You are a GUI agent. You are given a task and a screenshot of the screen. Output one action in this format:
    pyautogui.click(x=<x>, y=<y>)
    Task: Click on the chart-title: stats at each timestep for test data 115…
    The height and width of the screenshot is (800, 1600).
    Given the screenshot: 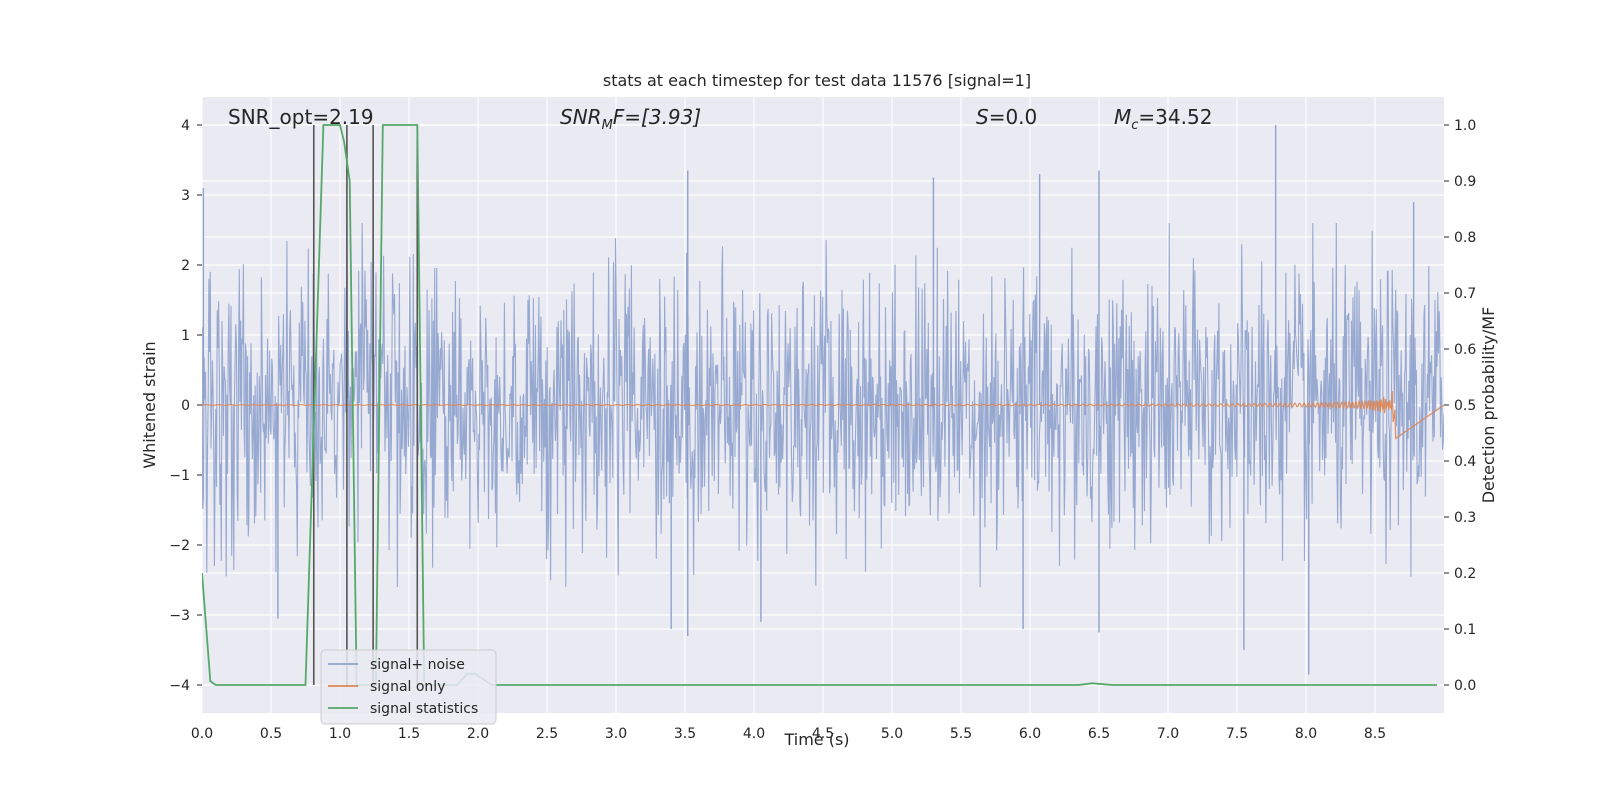 What is the action you would take?
    pyautogui.click(x=817, y=80)
    